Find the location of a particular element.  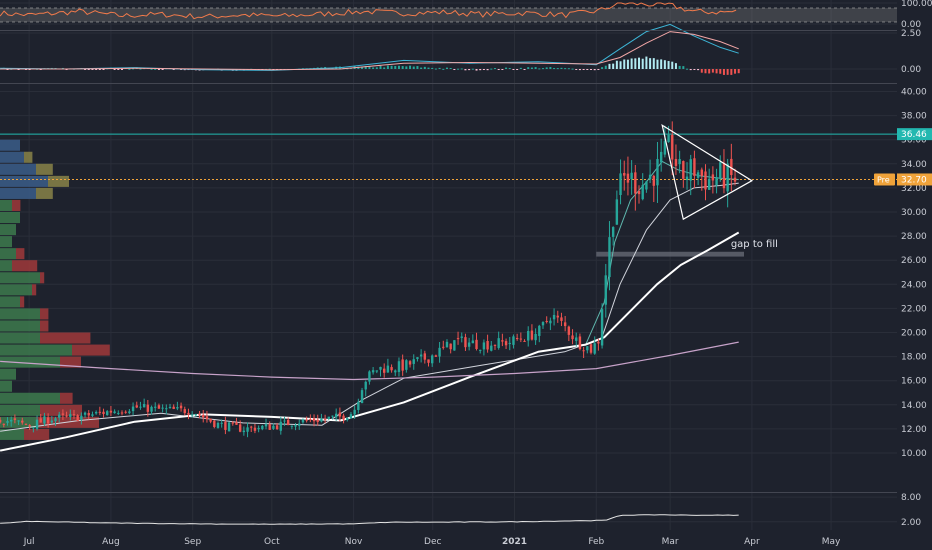

moving-average-long is located at coordinates (369, 361).